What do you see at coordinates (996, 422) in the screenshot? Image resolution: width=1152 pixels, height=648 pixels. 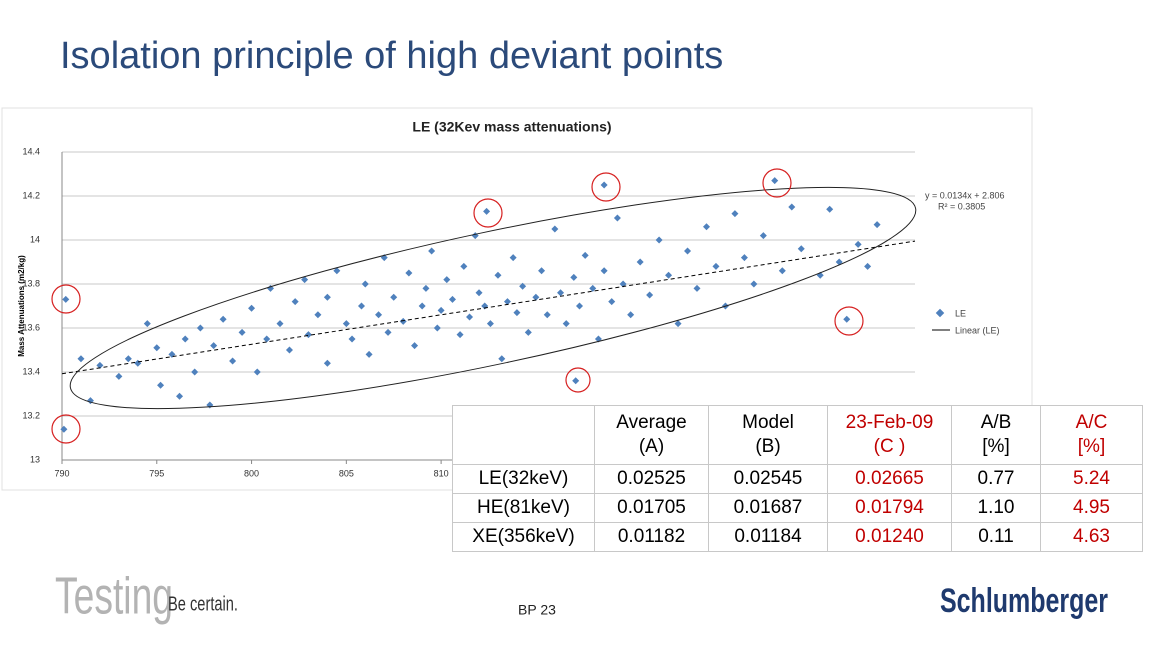 I see `header-line: A/B` at bounding box center [996, 422].